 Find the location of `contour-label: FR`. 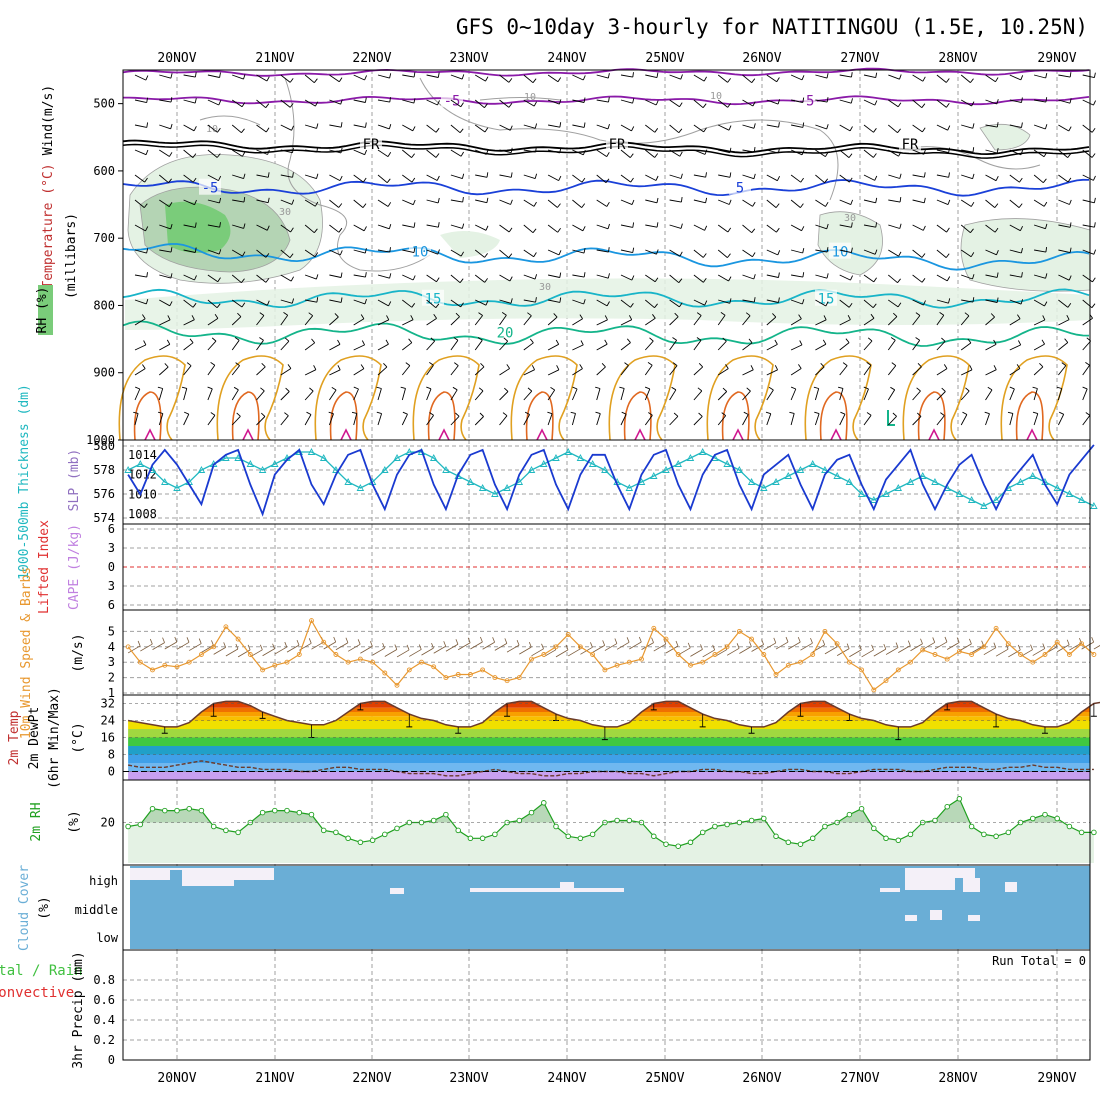

contour-label: FR is located at coordinates (371, 145).